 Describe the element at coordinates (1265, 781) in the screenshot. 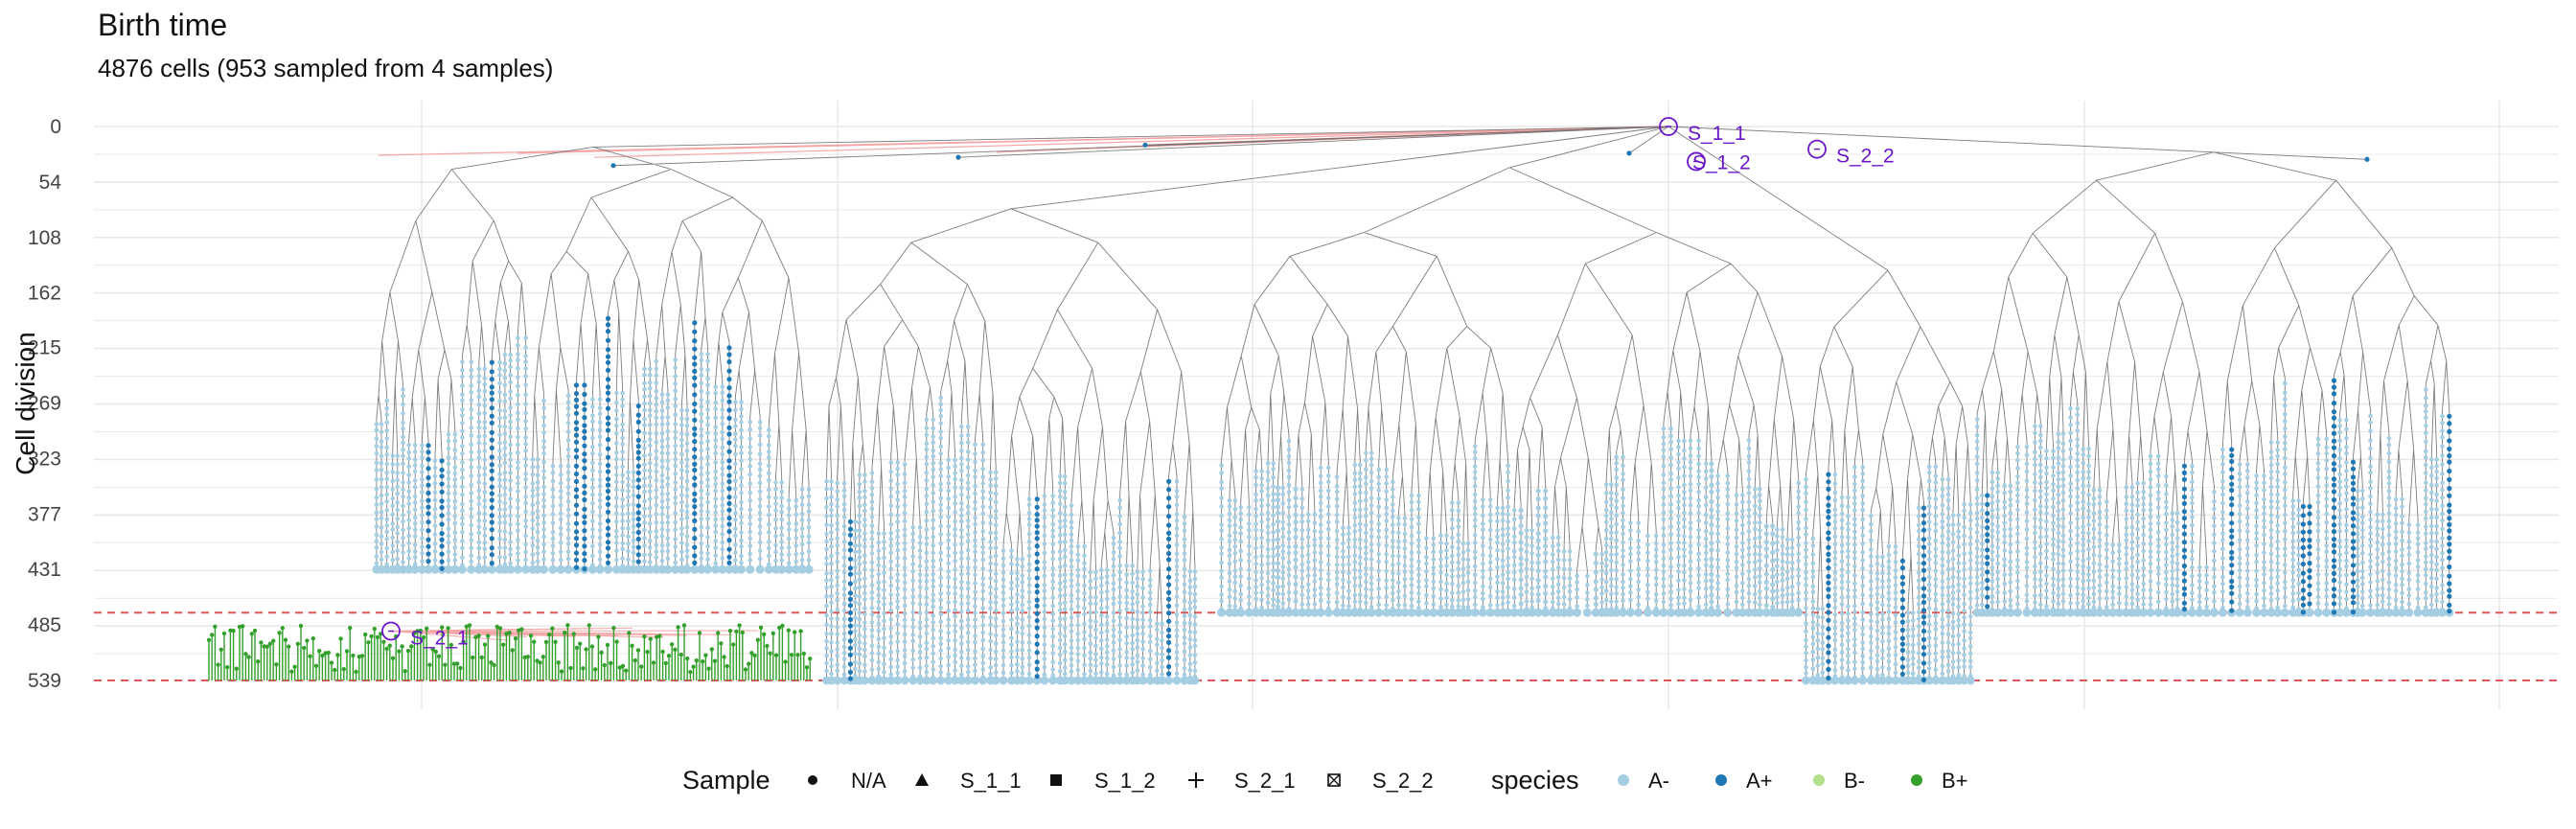

I see `legend-label: S_2_1` at that location.